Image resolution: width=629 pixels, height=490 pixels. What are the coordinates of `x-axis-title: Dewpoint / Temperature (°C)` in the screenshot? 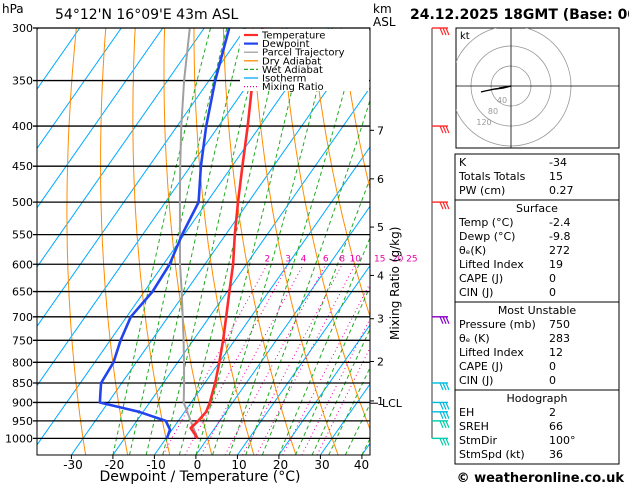 It's located at (200, 477).